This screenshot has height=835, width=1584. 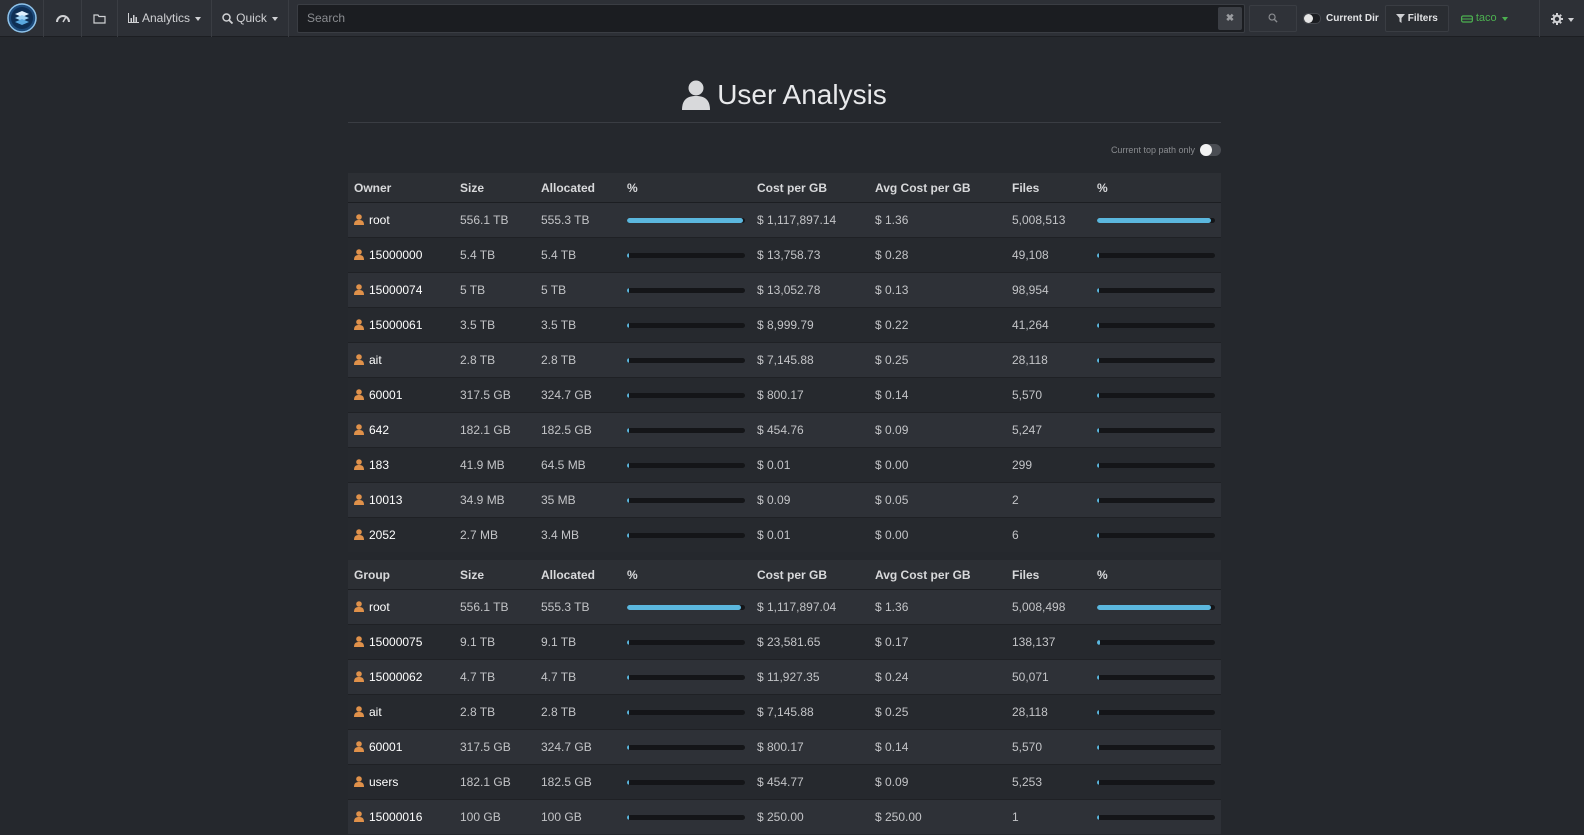 What do you see at coordinates (784, 290) in the screenshot?
I see `table-row: 15000074 5 TB 5 TB $ 13,052.78 $ 0.13 98,954` at bounding box center [784, 290].